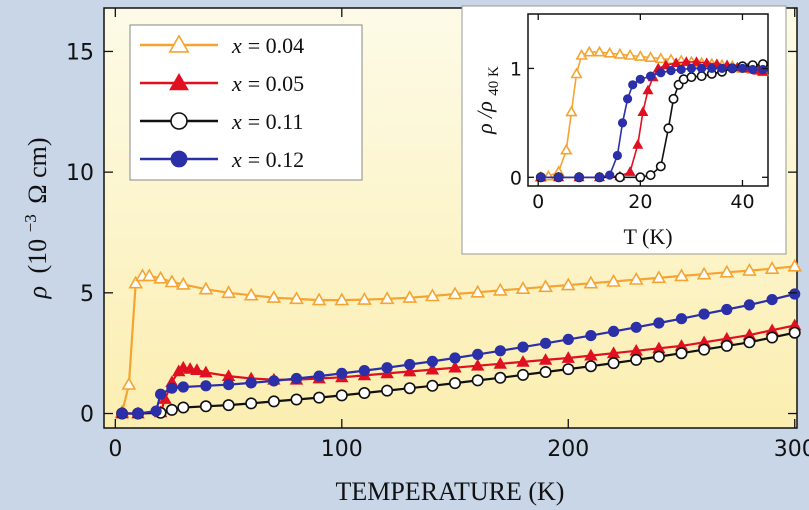 This screenshot has height=510, width=809. I want to click on inset-y-title-rho: ρ, so click(484, 129).